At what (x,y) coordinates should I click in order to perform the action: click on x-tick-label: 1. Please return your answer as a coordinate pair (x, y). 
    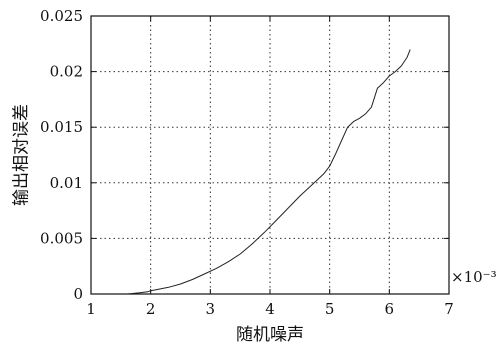
    Looking at the image, I should click on (91, 309).